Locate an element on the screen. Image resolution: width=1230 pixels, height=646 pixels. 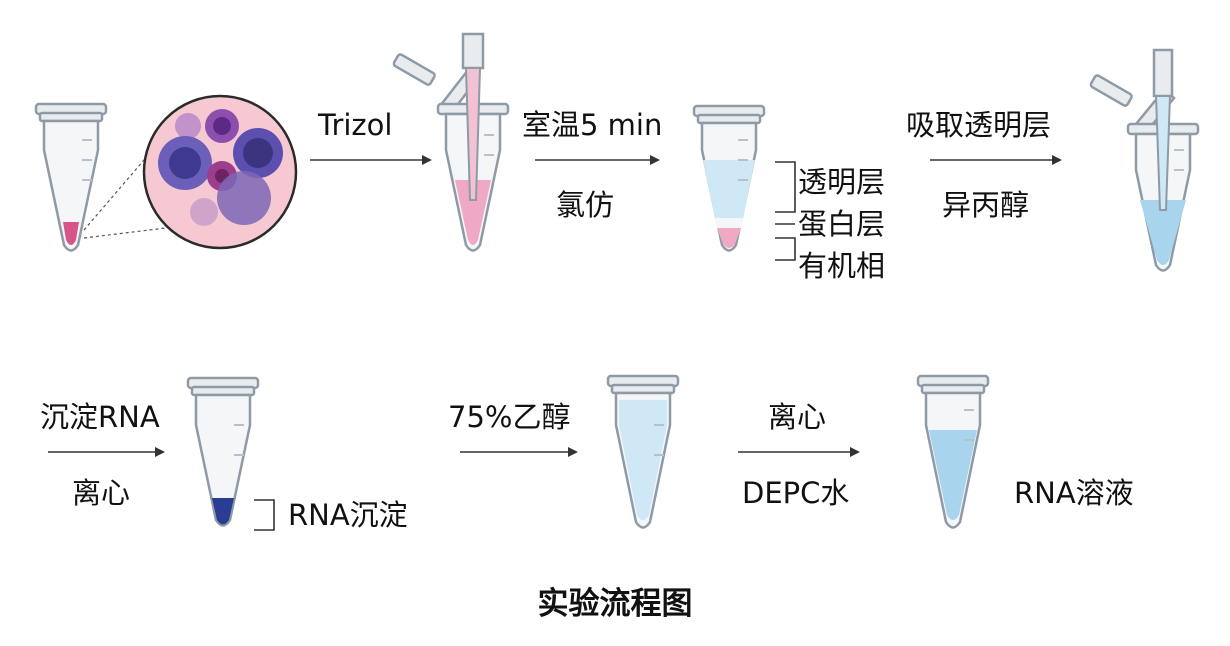
label-centrifuge-1: 离心 is located at coordinates (101, 493).